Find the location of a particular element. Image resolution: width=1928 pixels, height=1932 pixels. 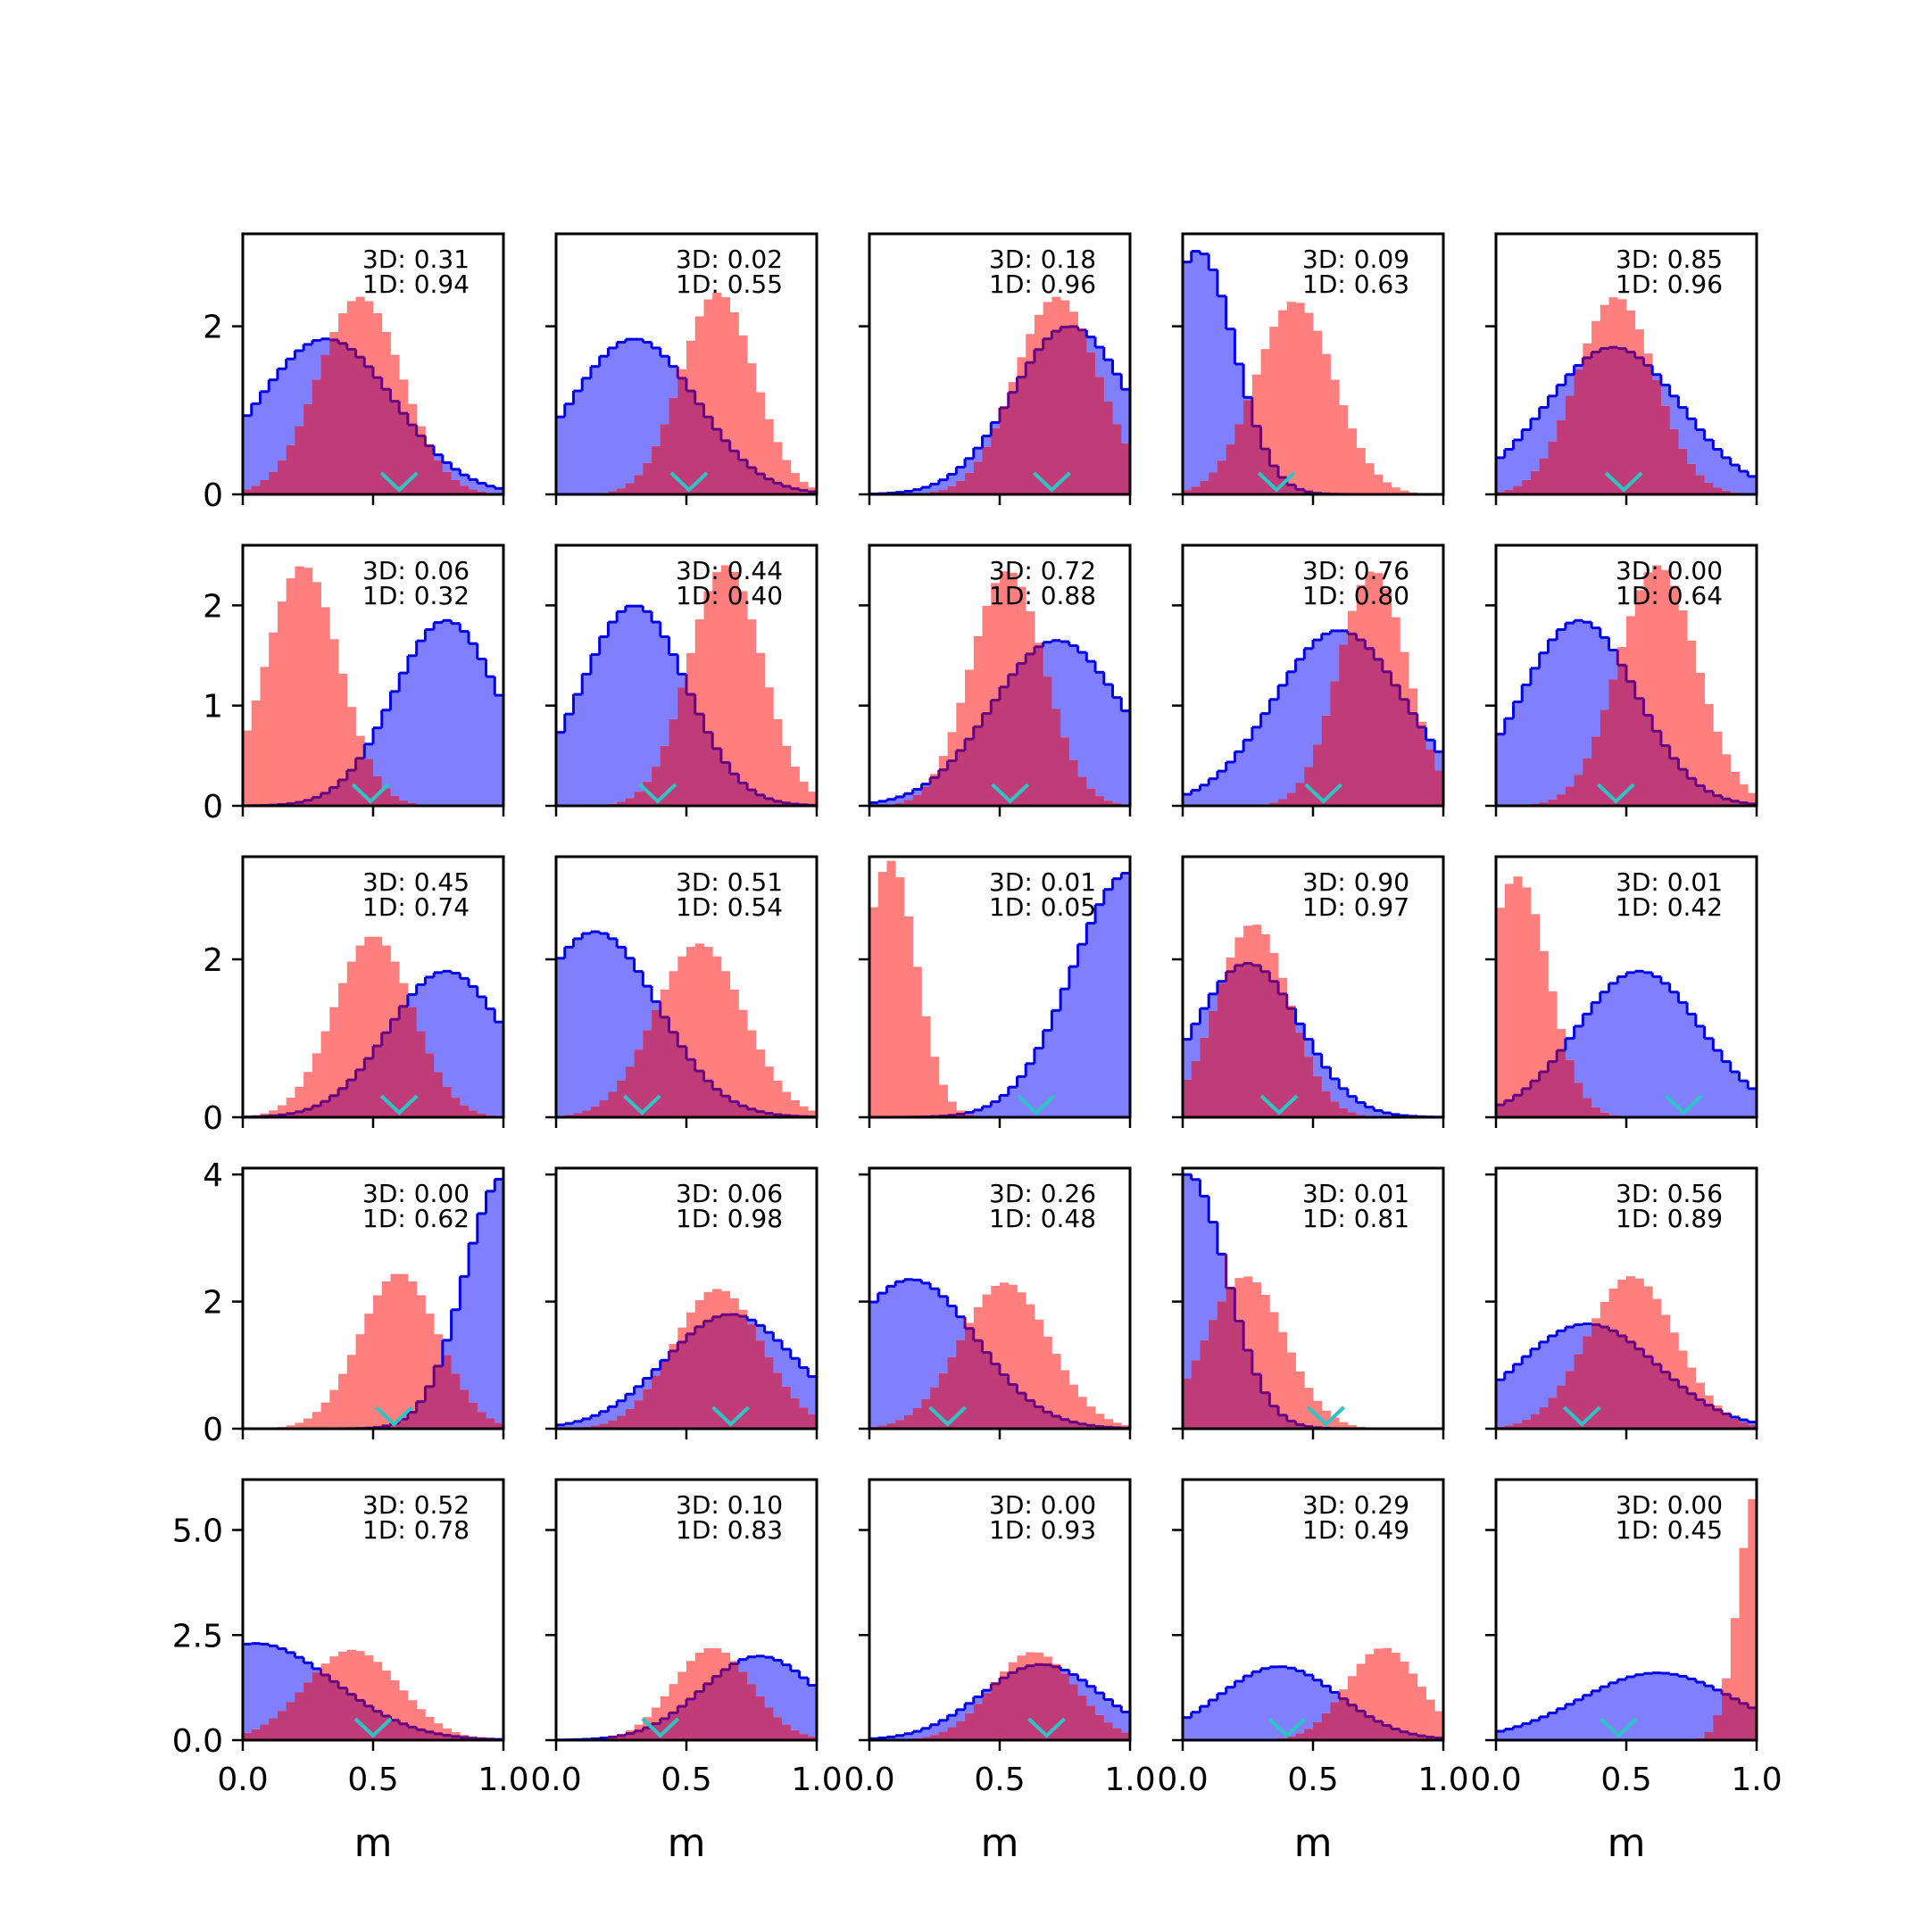

x-tick-label: 0.5 is located at coordinates (372, 1780).